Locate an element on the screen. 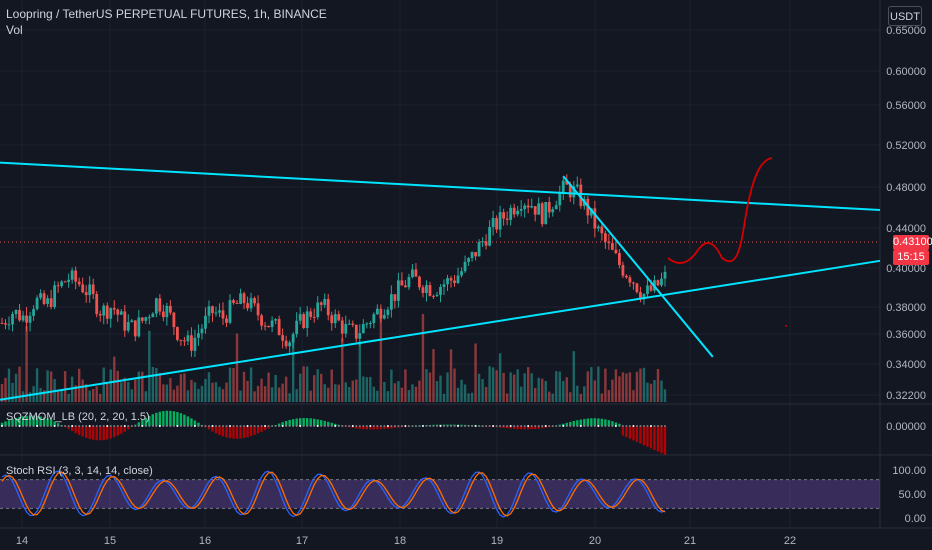  price-tick-label: 0.65000 is located at coordinates (906, 31).